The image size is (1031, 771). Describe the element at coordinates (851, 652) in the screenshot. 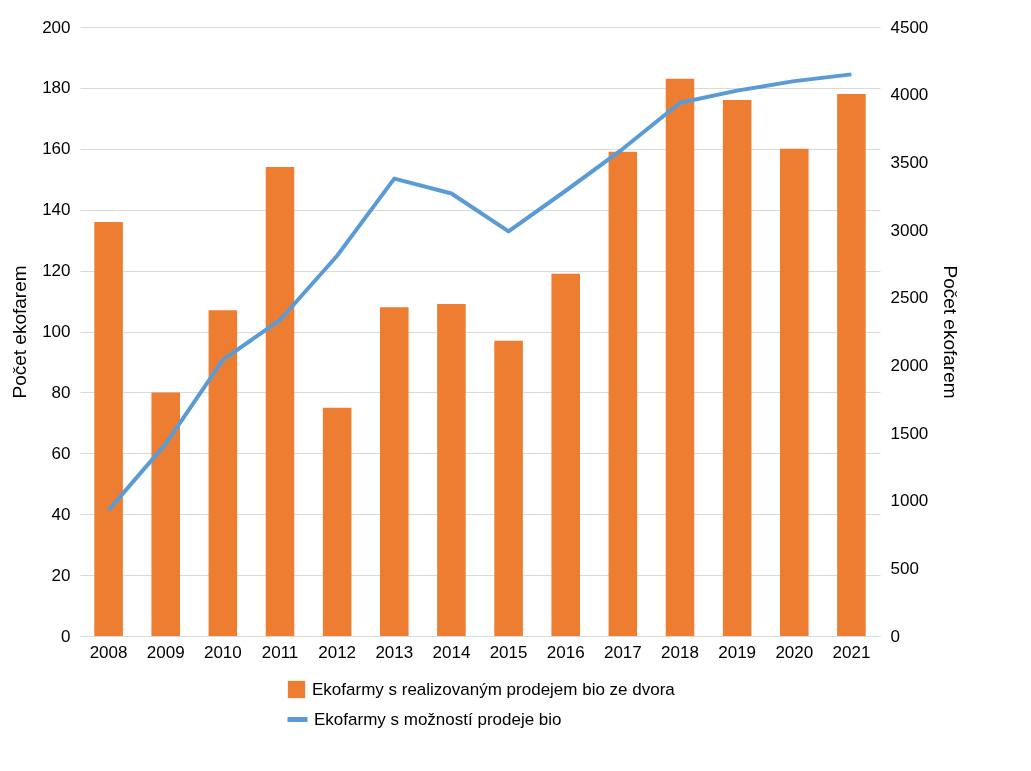

I see `x-tick-label: 2021` at that location.